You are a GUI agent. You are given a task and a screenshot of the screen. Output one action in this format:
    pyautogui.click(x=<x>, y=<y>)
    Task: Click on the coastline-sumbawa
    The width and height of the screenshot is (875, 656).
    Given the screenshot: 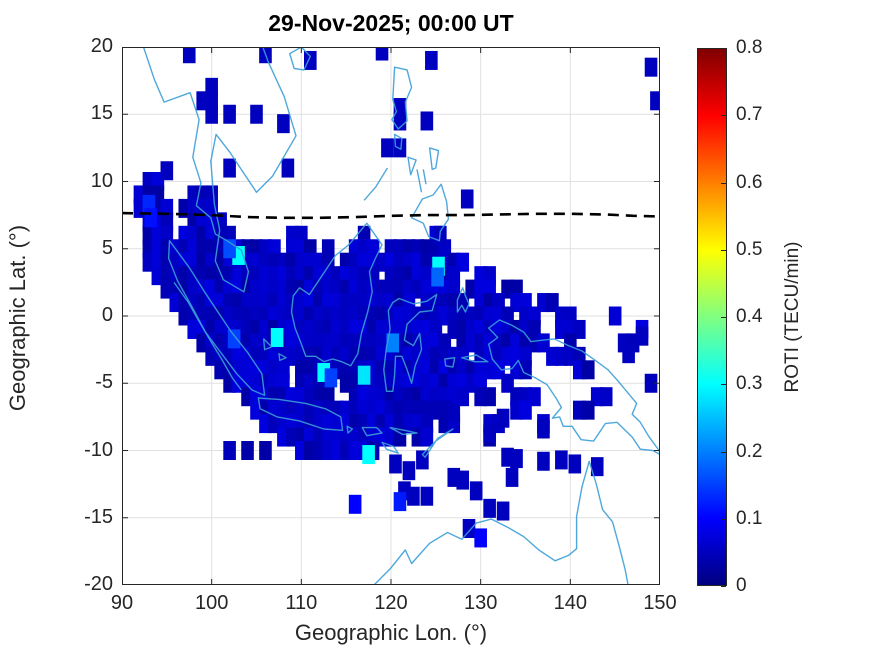 What is the action you would take?
    pyautogui.click(x=372, y=431)
    